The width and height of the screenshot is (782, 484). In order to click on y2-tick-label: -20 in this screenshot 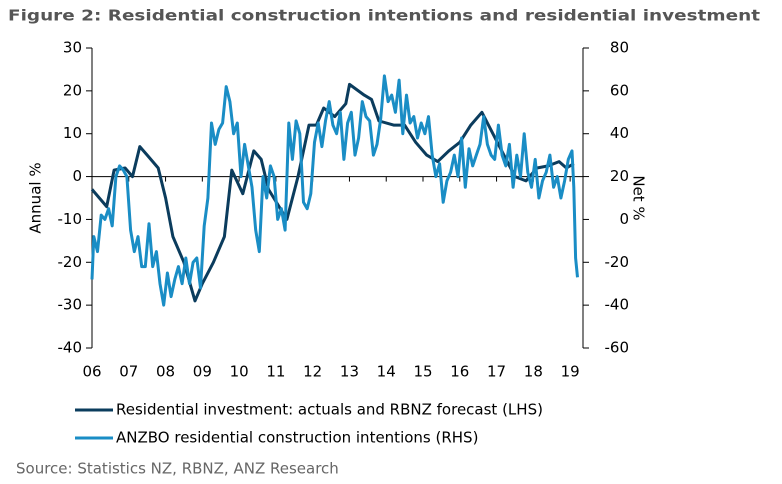, I will do `click(617, 262)`.